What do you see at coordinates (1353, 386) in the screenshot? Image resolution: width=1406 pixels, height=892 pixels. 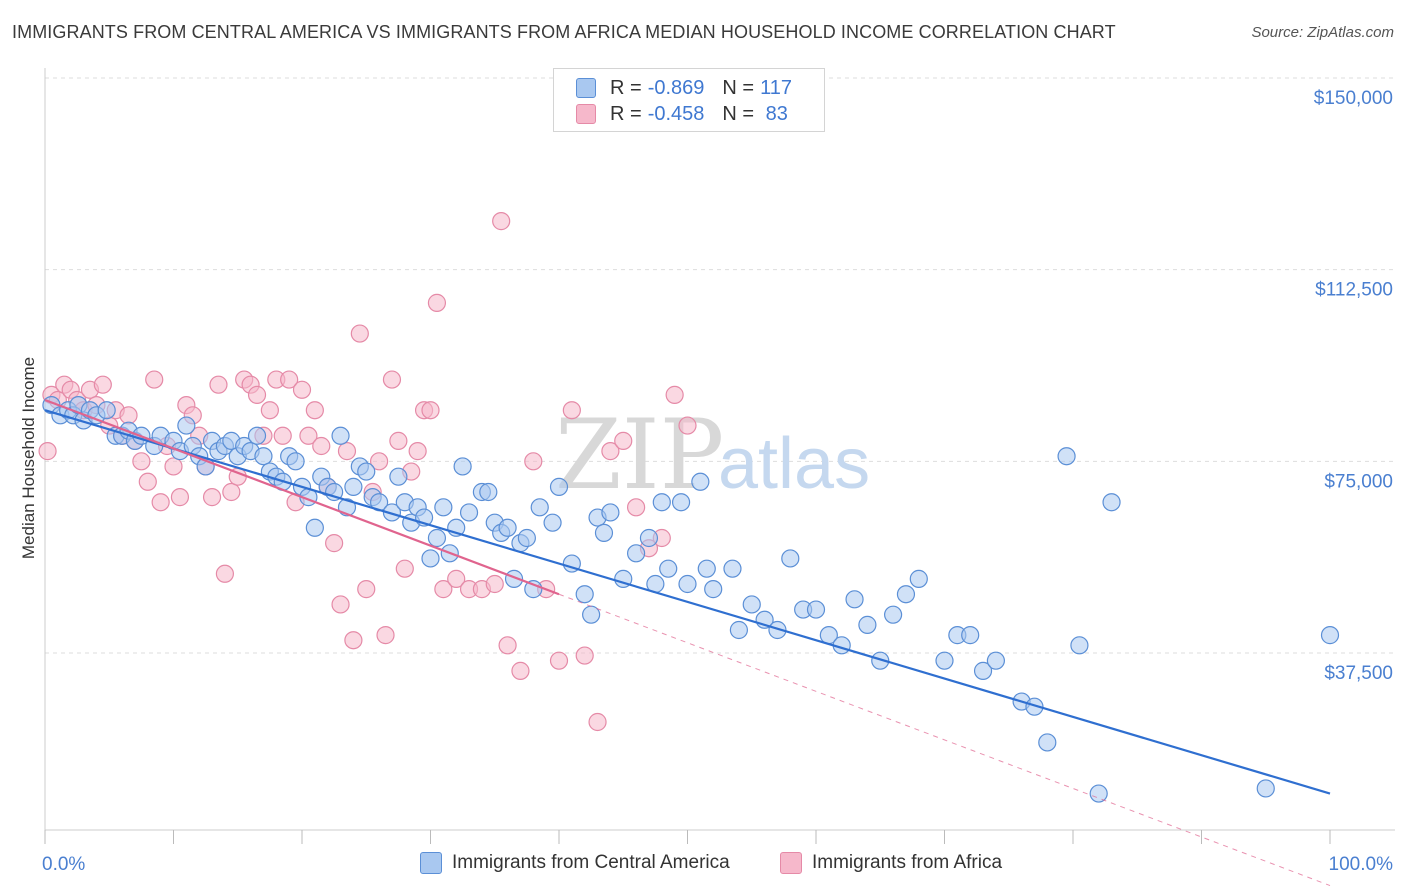 I see `y-tick-labels: $37,500 $75,000 $112,500 $150,000` at bounding box center [1353, 386].